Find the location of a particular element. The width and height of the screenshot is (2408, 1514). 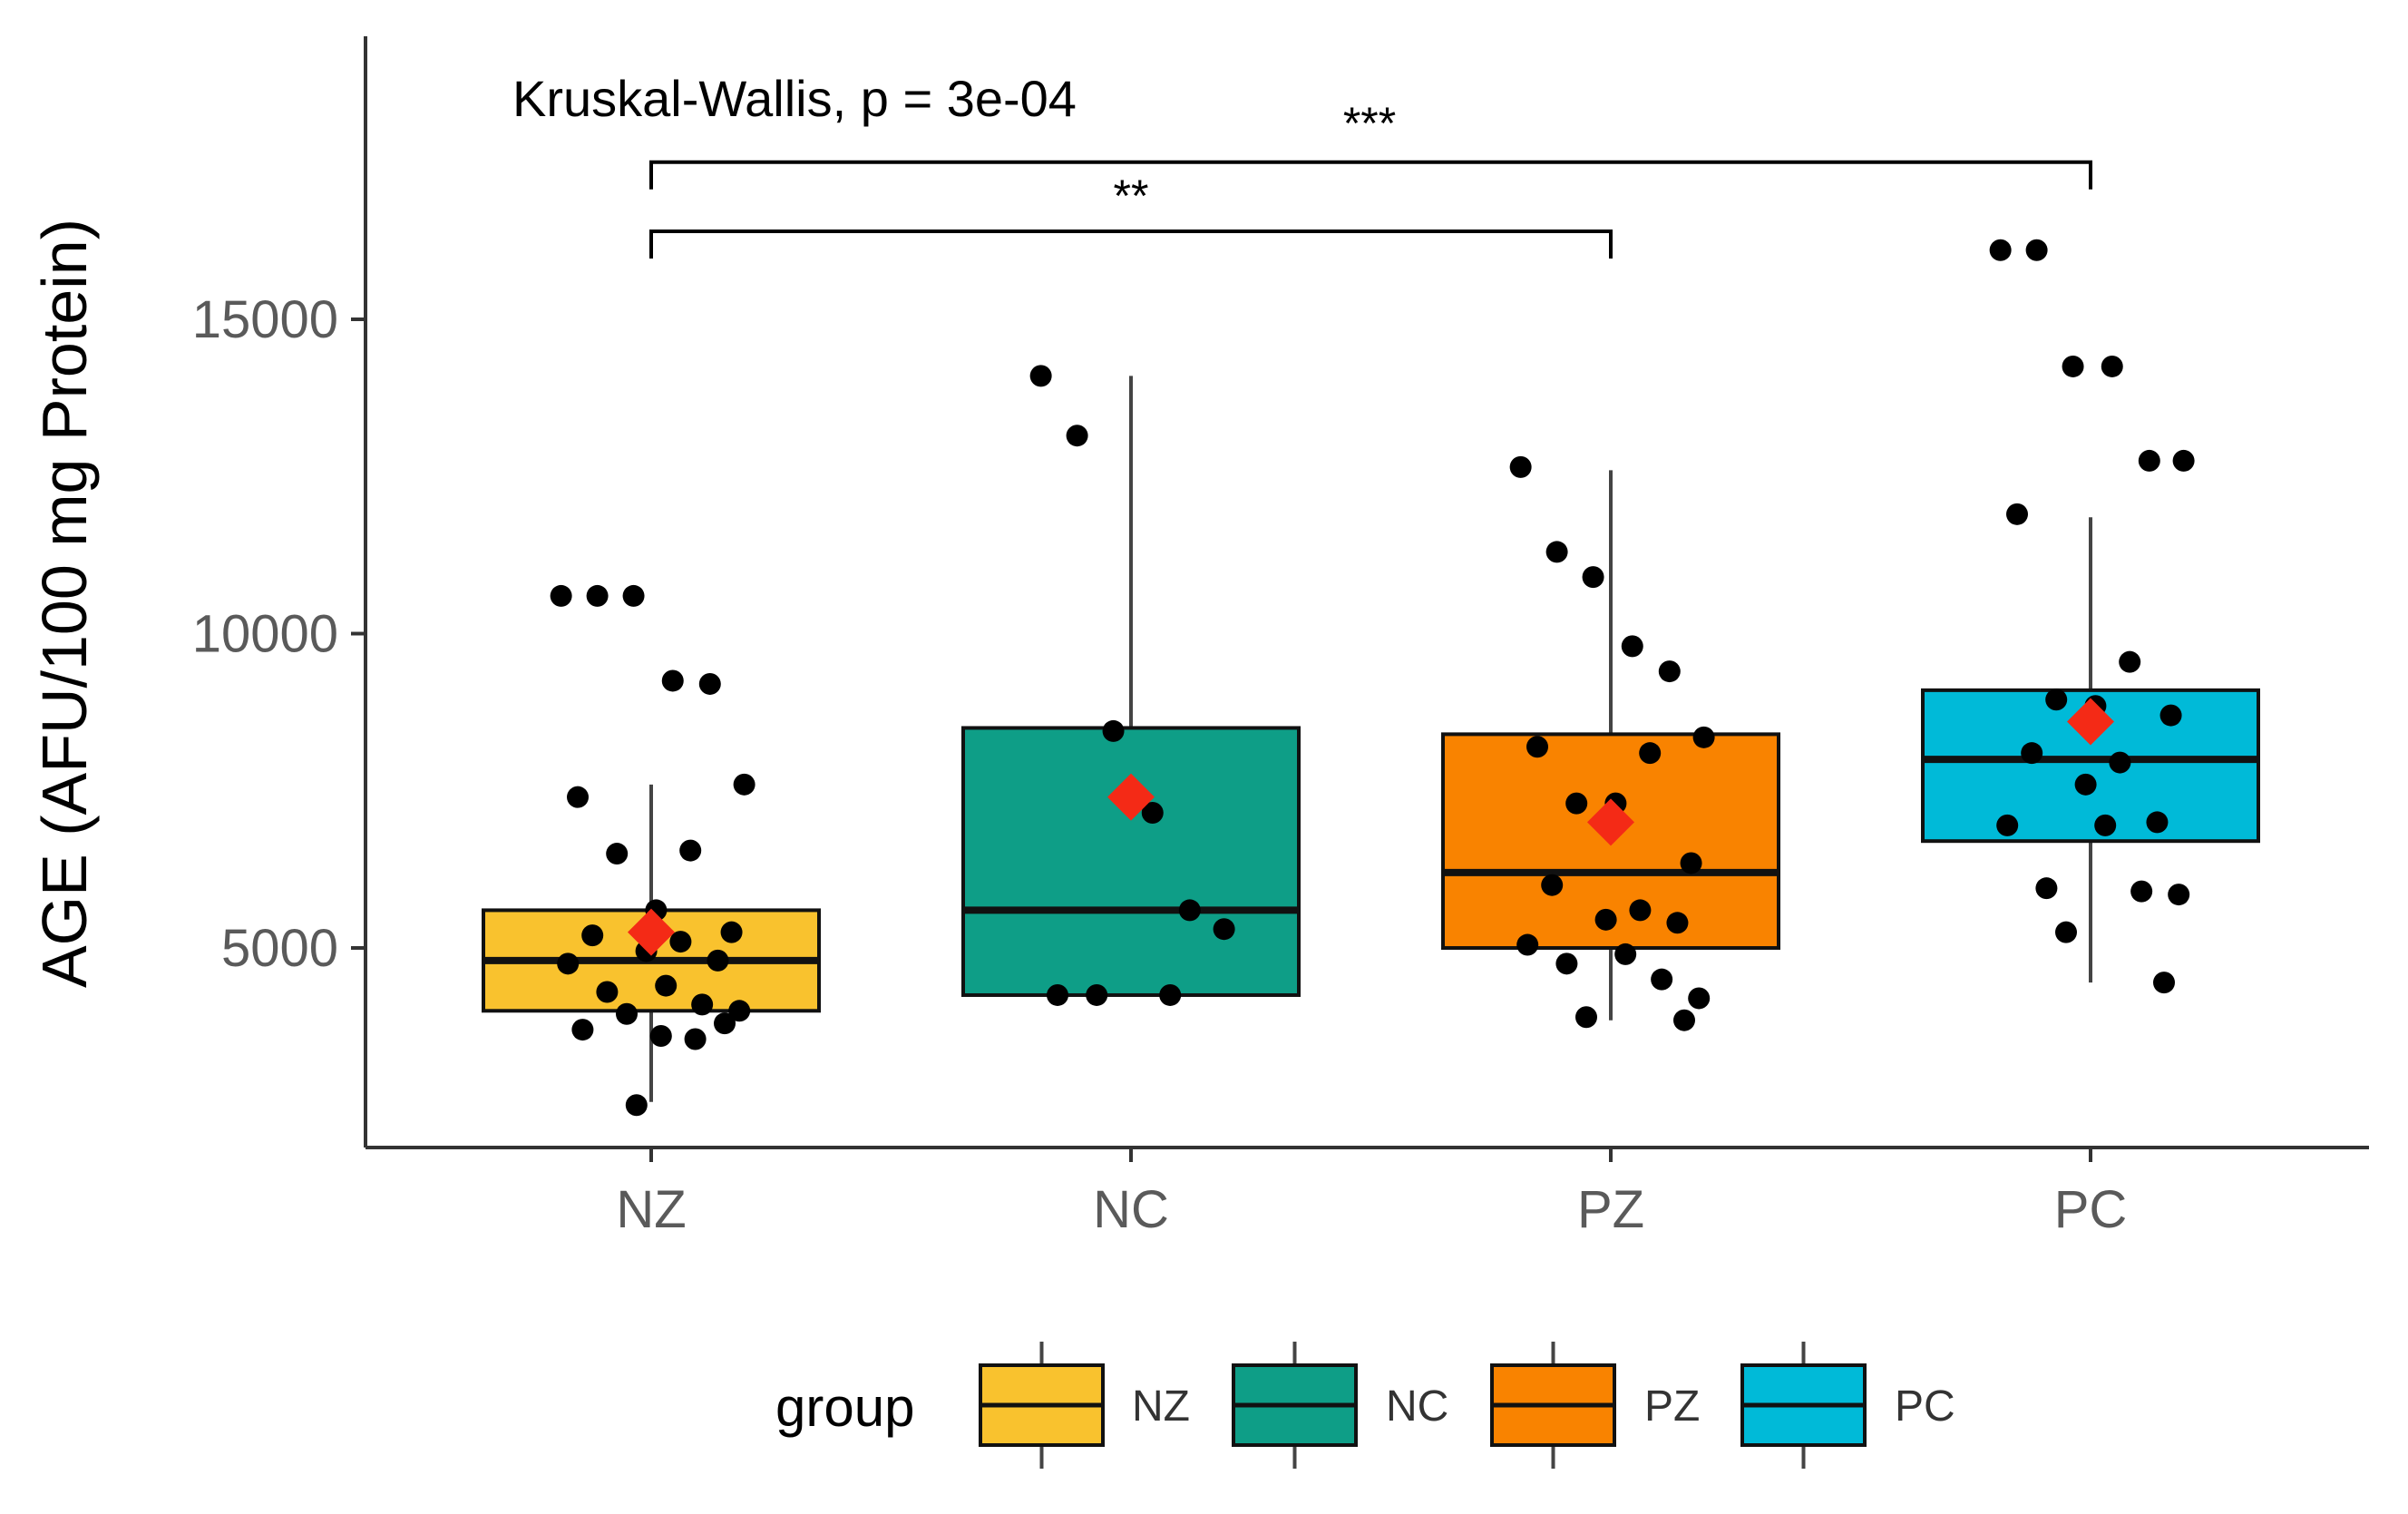

legend-label-pz: PZ is located at coordinates (1672, 1406).